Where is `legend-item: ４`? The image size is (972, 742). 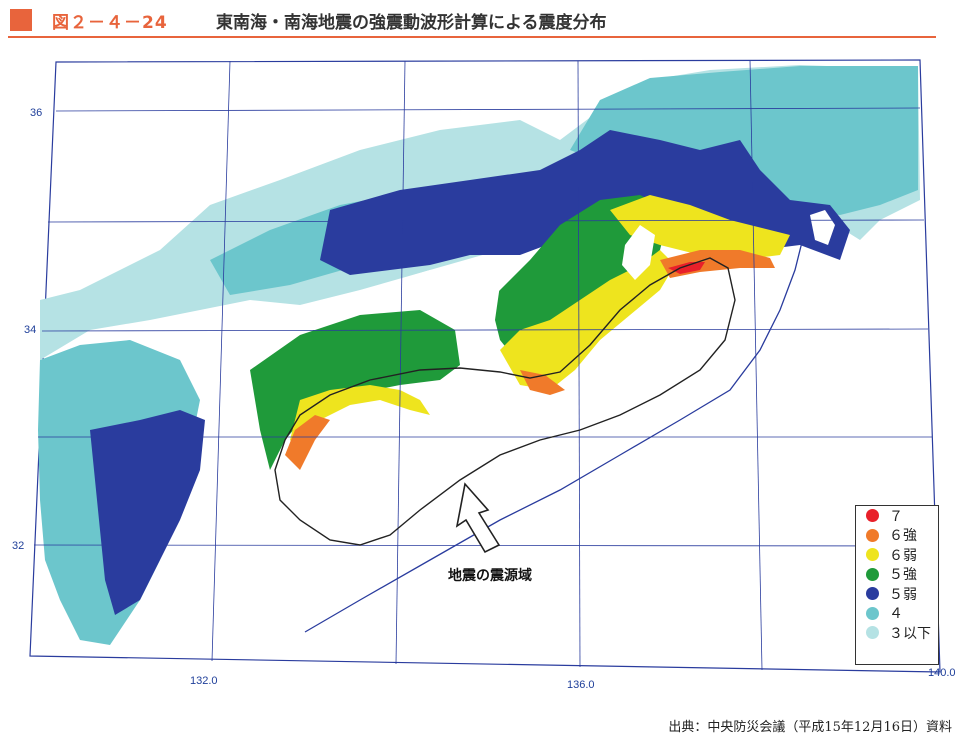
legend-item: ４ is located at coordinates (897, 614).